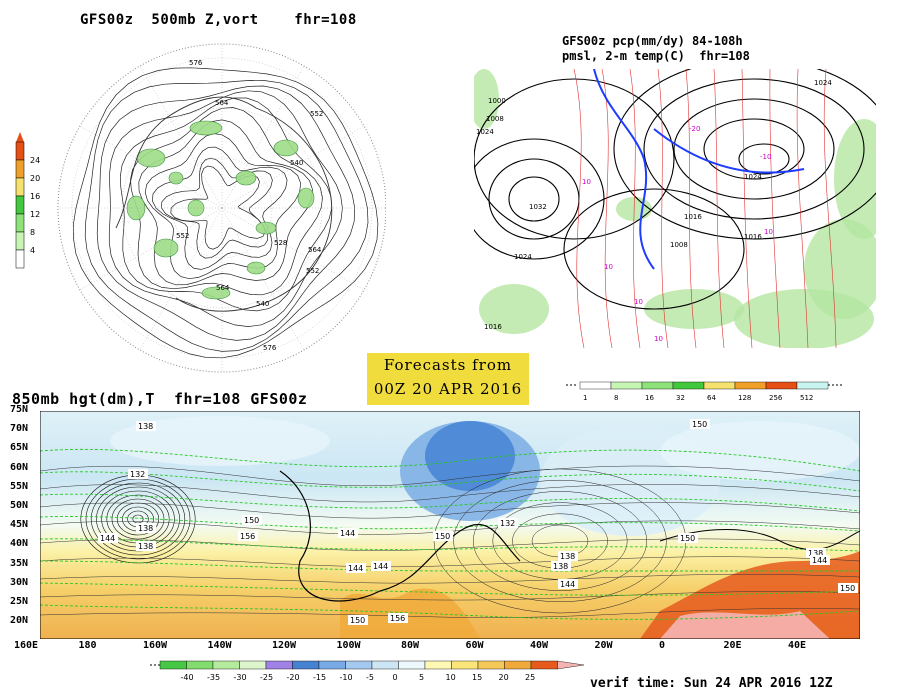  What do you see at coordinates (523, 257) in the screenshot?
I see `precip-pressure-label: 1024` at bounding box center [523, 257].